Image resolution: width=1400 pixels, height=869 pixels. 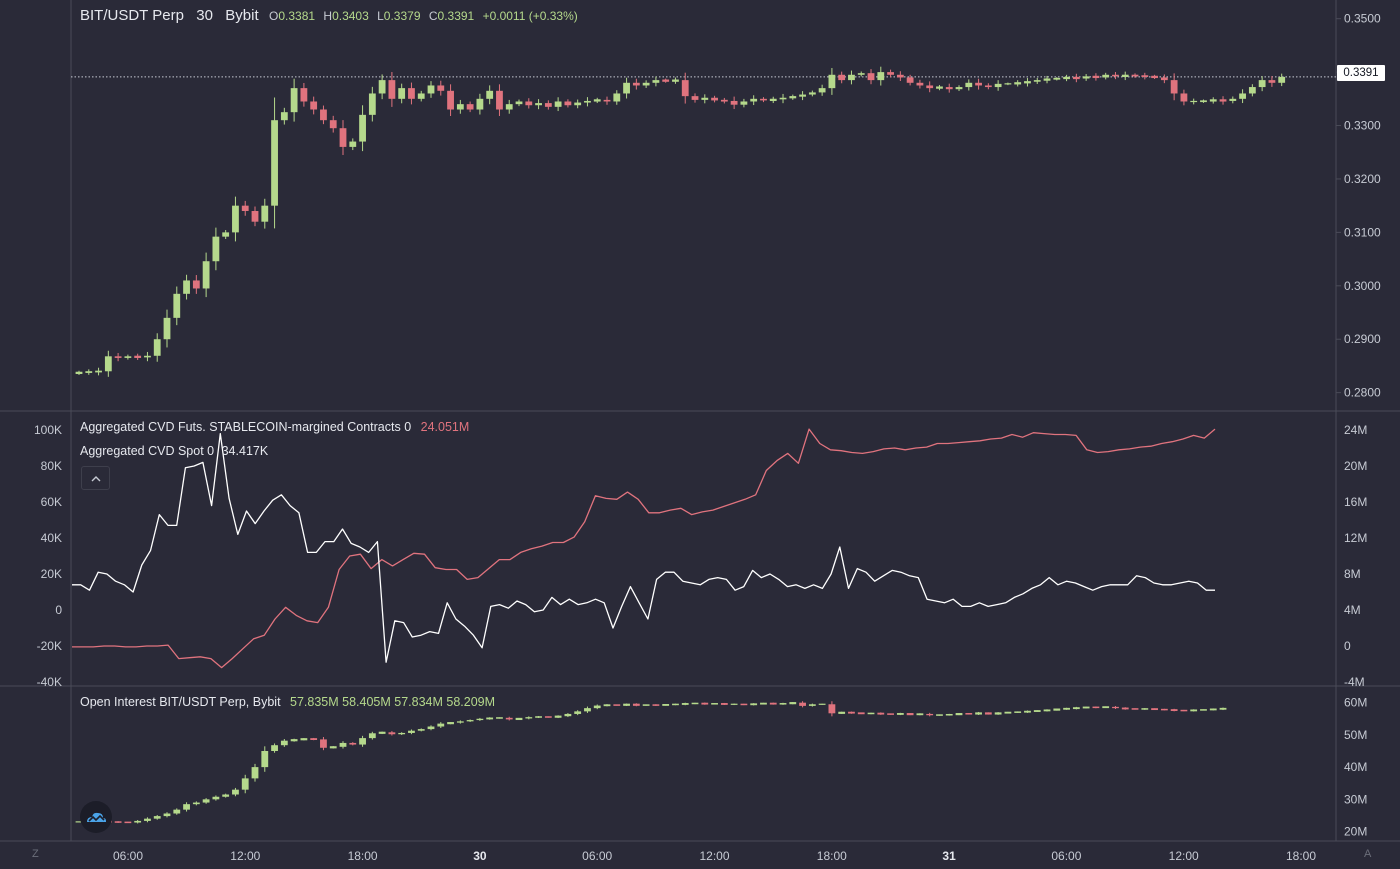 What do you see at coordinates (95, 478) in the screenshot?
I see `collapse-legend-button` at bounding box center [95, 478].